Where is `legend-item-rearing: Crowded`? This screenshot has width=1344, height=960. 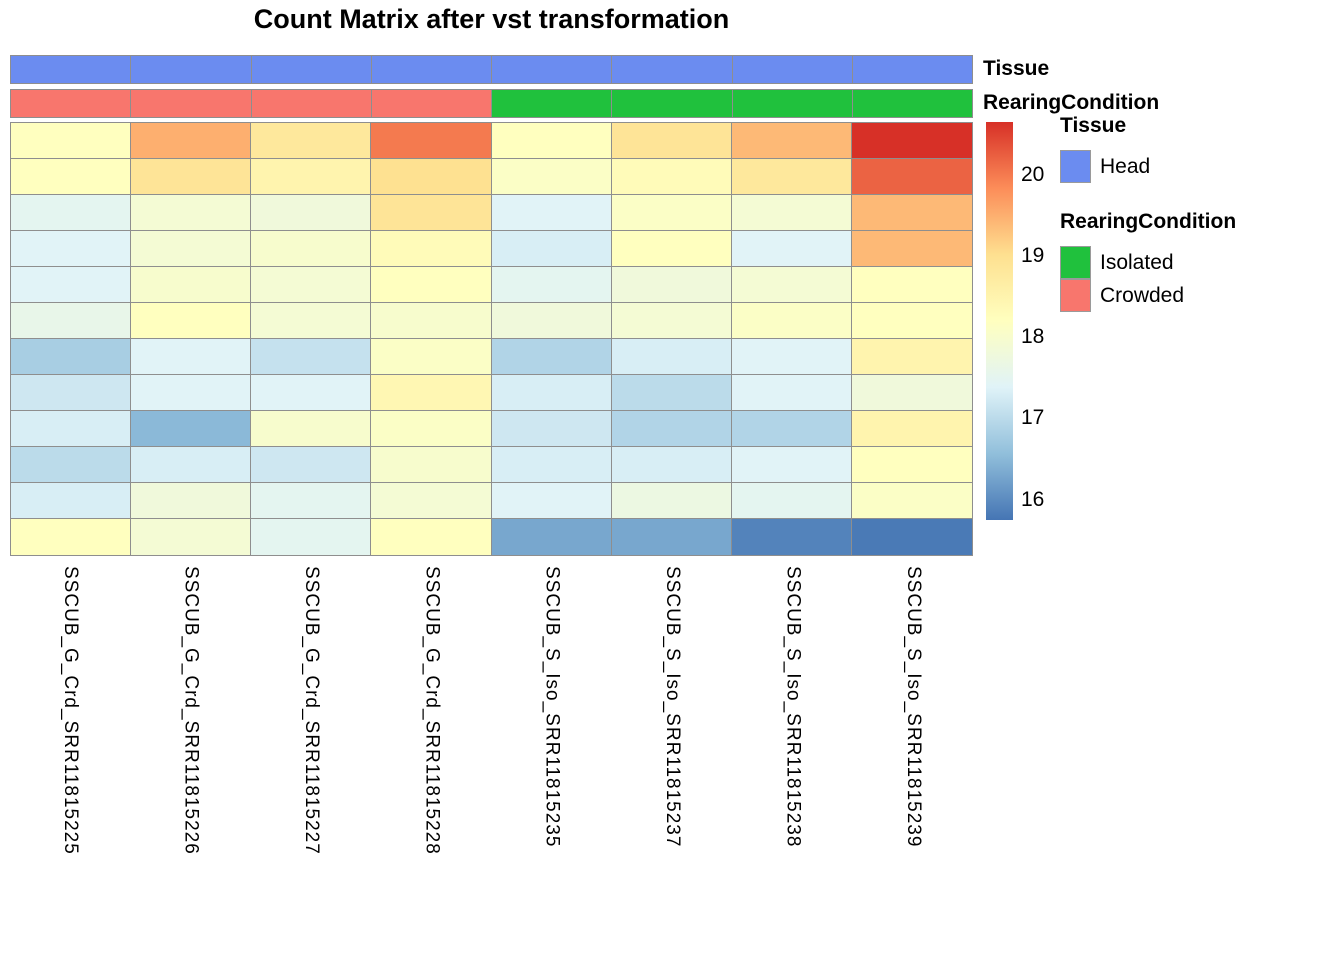
legend-item-rearing: Crowded is located at coordinates (1148, 295).